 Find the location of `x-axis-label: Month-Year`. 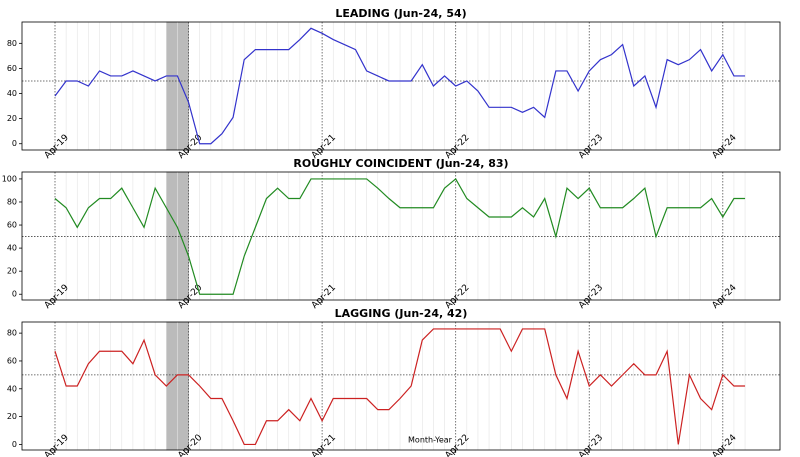

x-axis-label: Month-Year is located at coordinates (430, 440).